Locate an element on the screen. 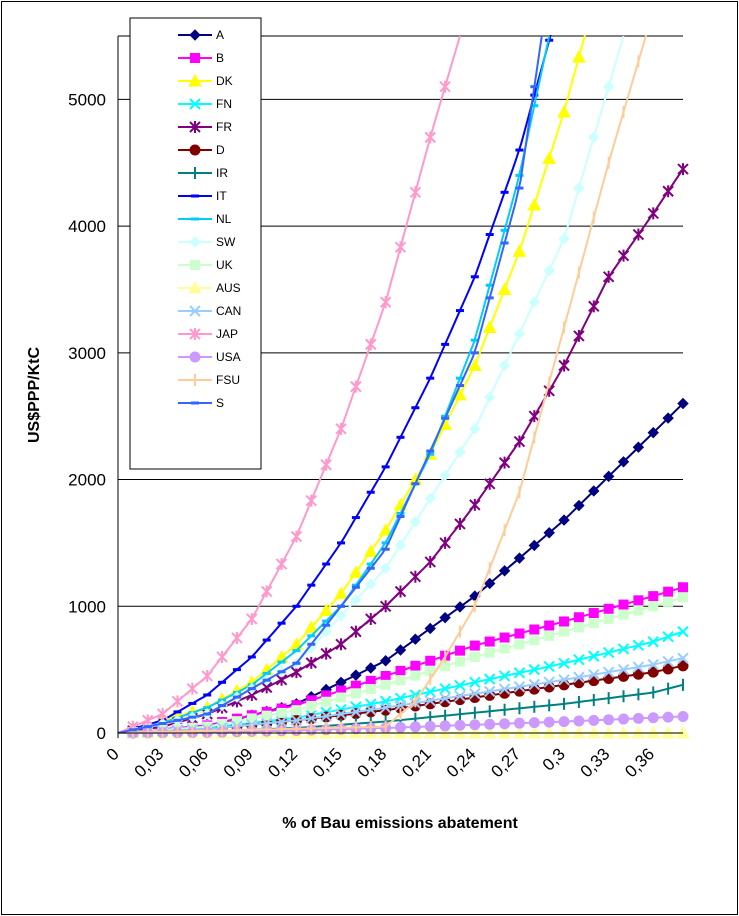 The image size is (739, 916). x-tick-label: 0,18 is located at coordinates (372, 762).